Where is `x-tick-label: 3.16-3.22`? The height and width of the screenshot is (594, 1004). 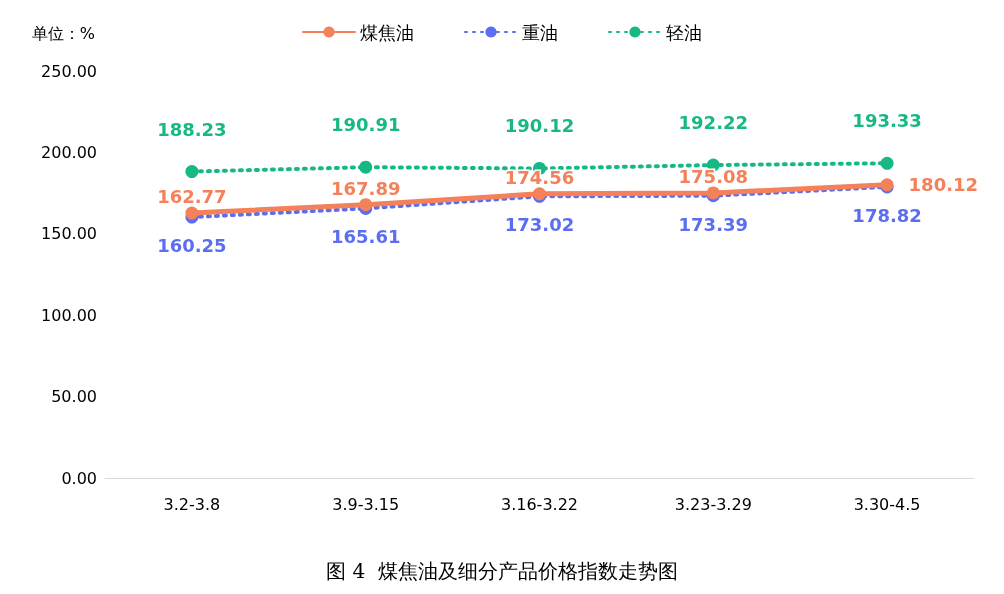
x-tick-label: 3.16-3.22 is located at coordinates (539, 504).